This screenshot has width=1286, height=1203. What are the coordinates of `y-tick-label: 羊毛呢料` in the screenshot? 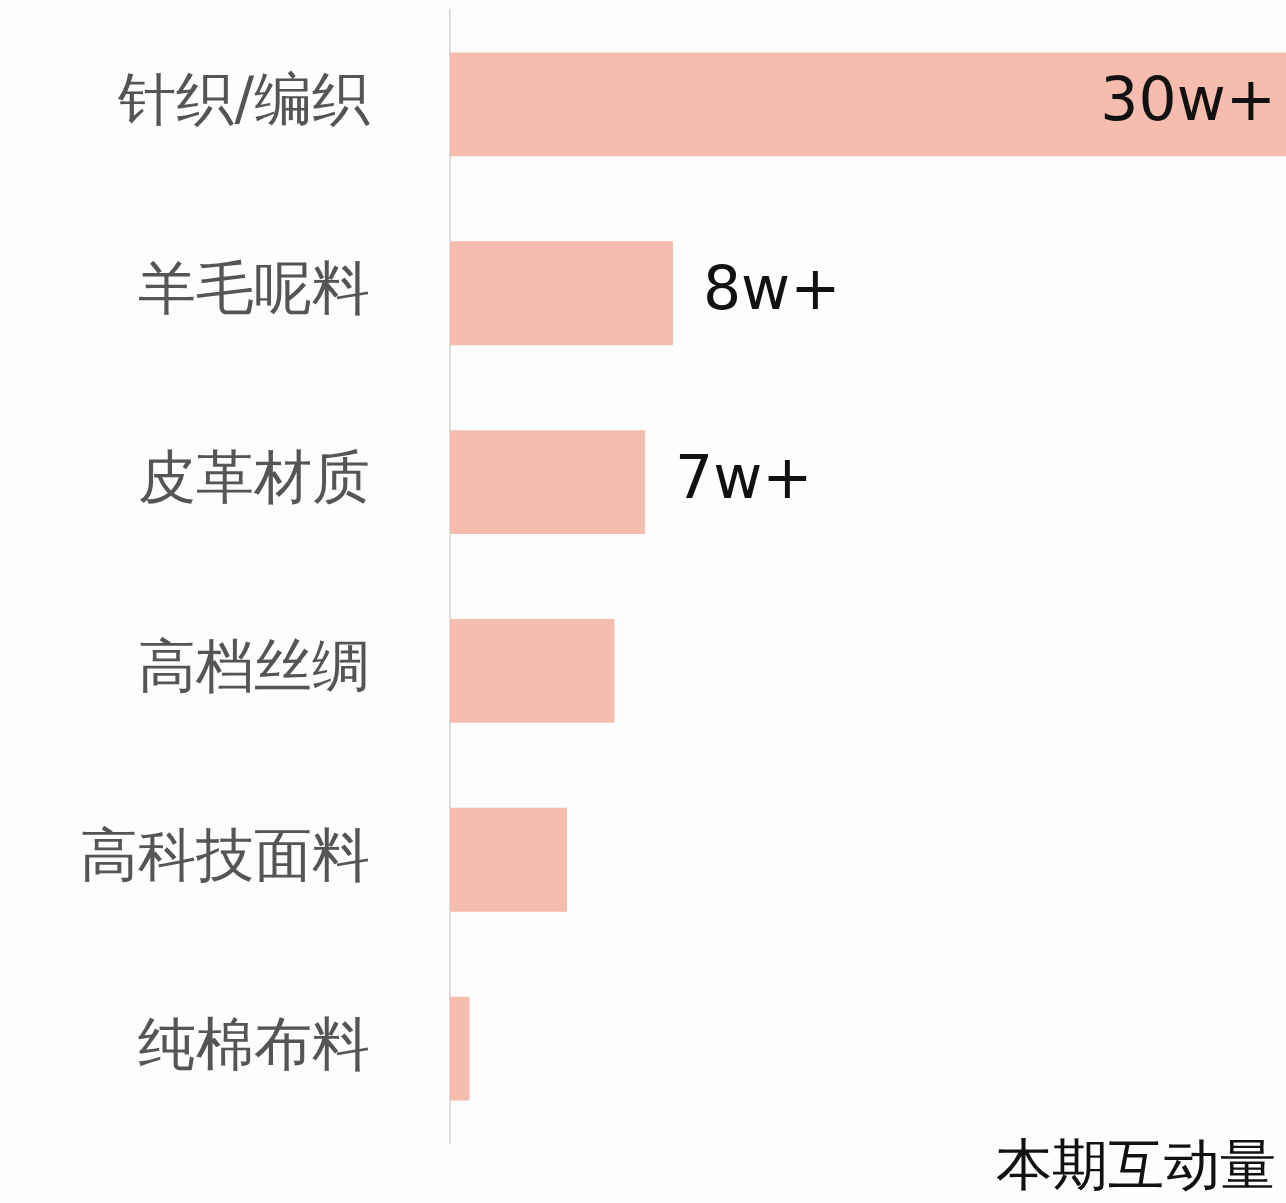 It's located at (254, 288).